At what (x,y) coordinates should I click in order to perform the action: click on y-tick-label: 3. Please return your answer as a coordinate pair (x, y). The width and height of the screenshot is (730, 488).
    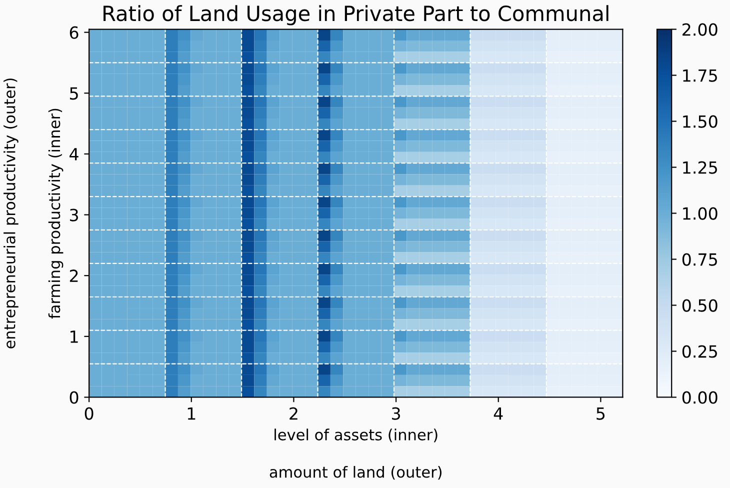
    Looking at the image, I should click on (74, 215).